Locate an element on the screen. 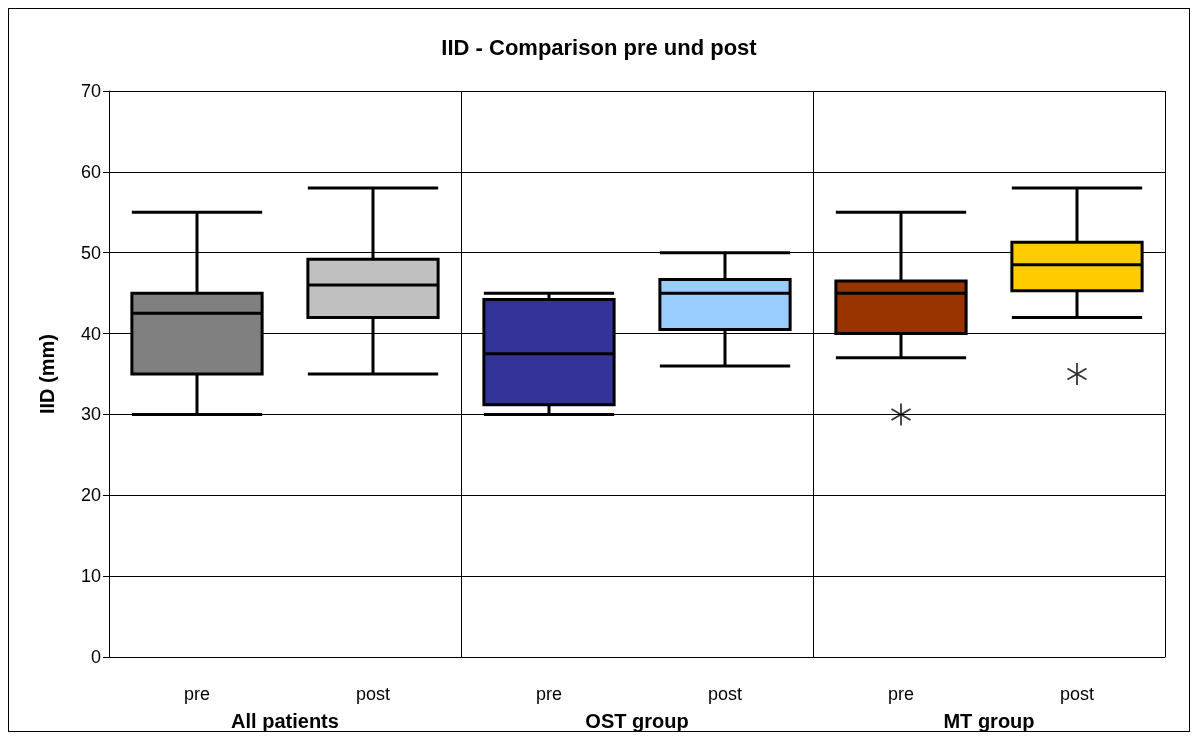 Image resolution: width=1200 pixels, height=742 pixels. y-tick-label: 0 is located at coordinates (95, 657).